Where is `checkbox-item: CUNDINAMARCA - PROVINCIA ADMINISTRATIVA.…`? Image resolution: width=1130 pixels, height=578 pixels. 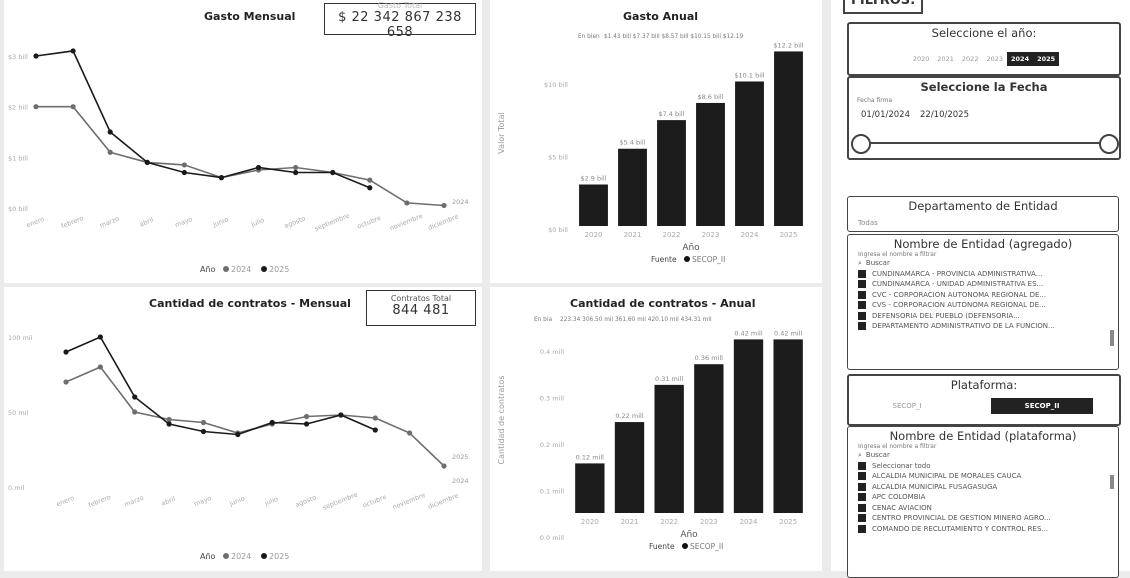 checkbox-item: CUNDINAMARCA - PROVINCIA ADMINISTRATIVA.… is located at coordinates (988, 274).